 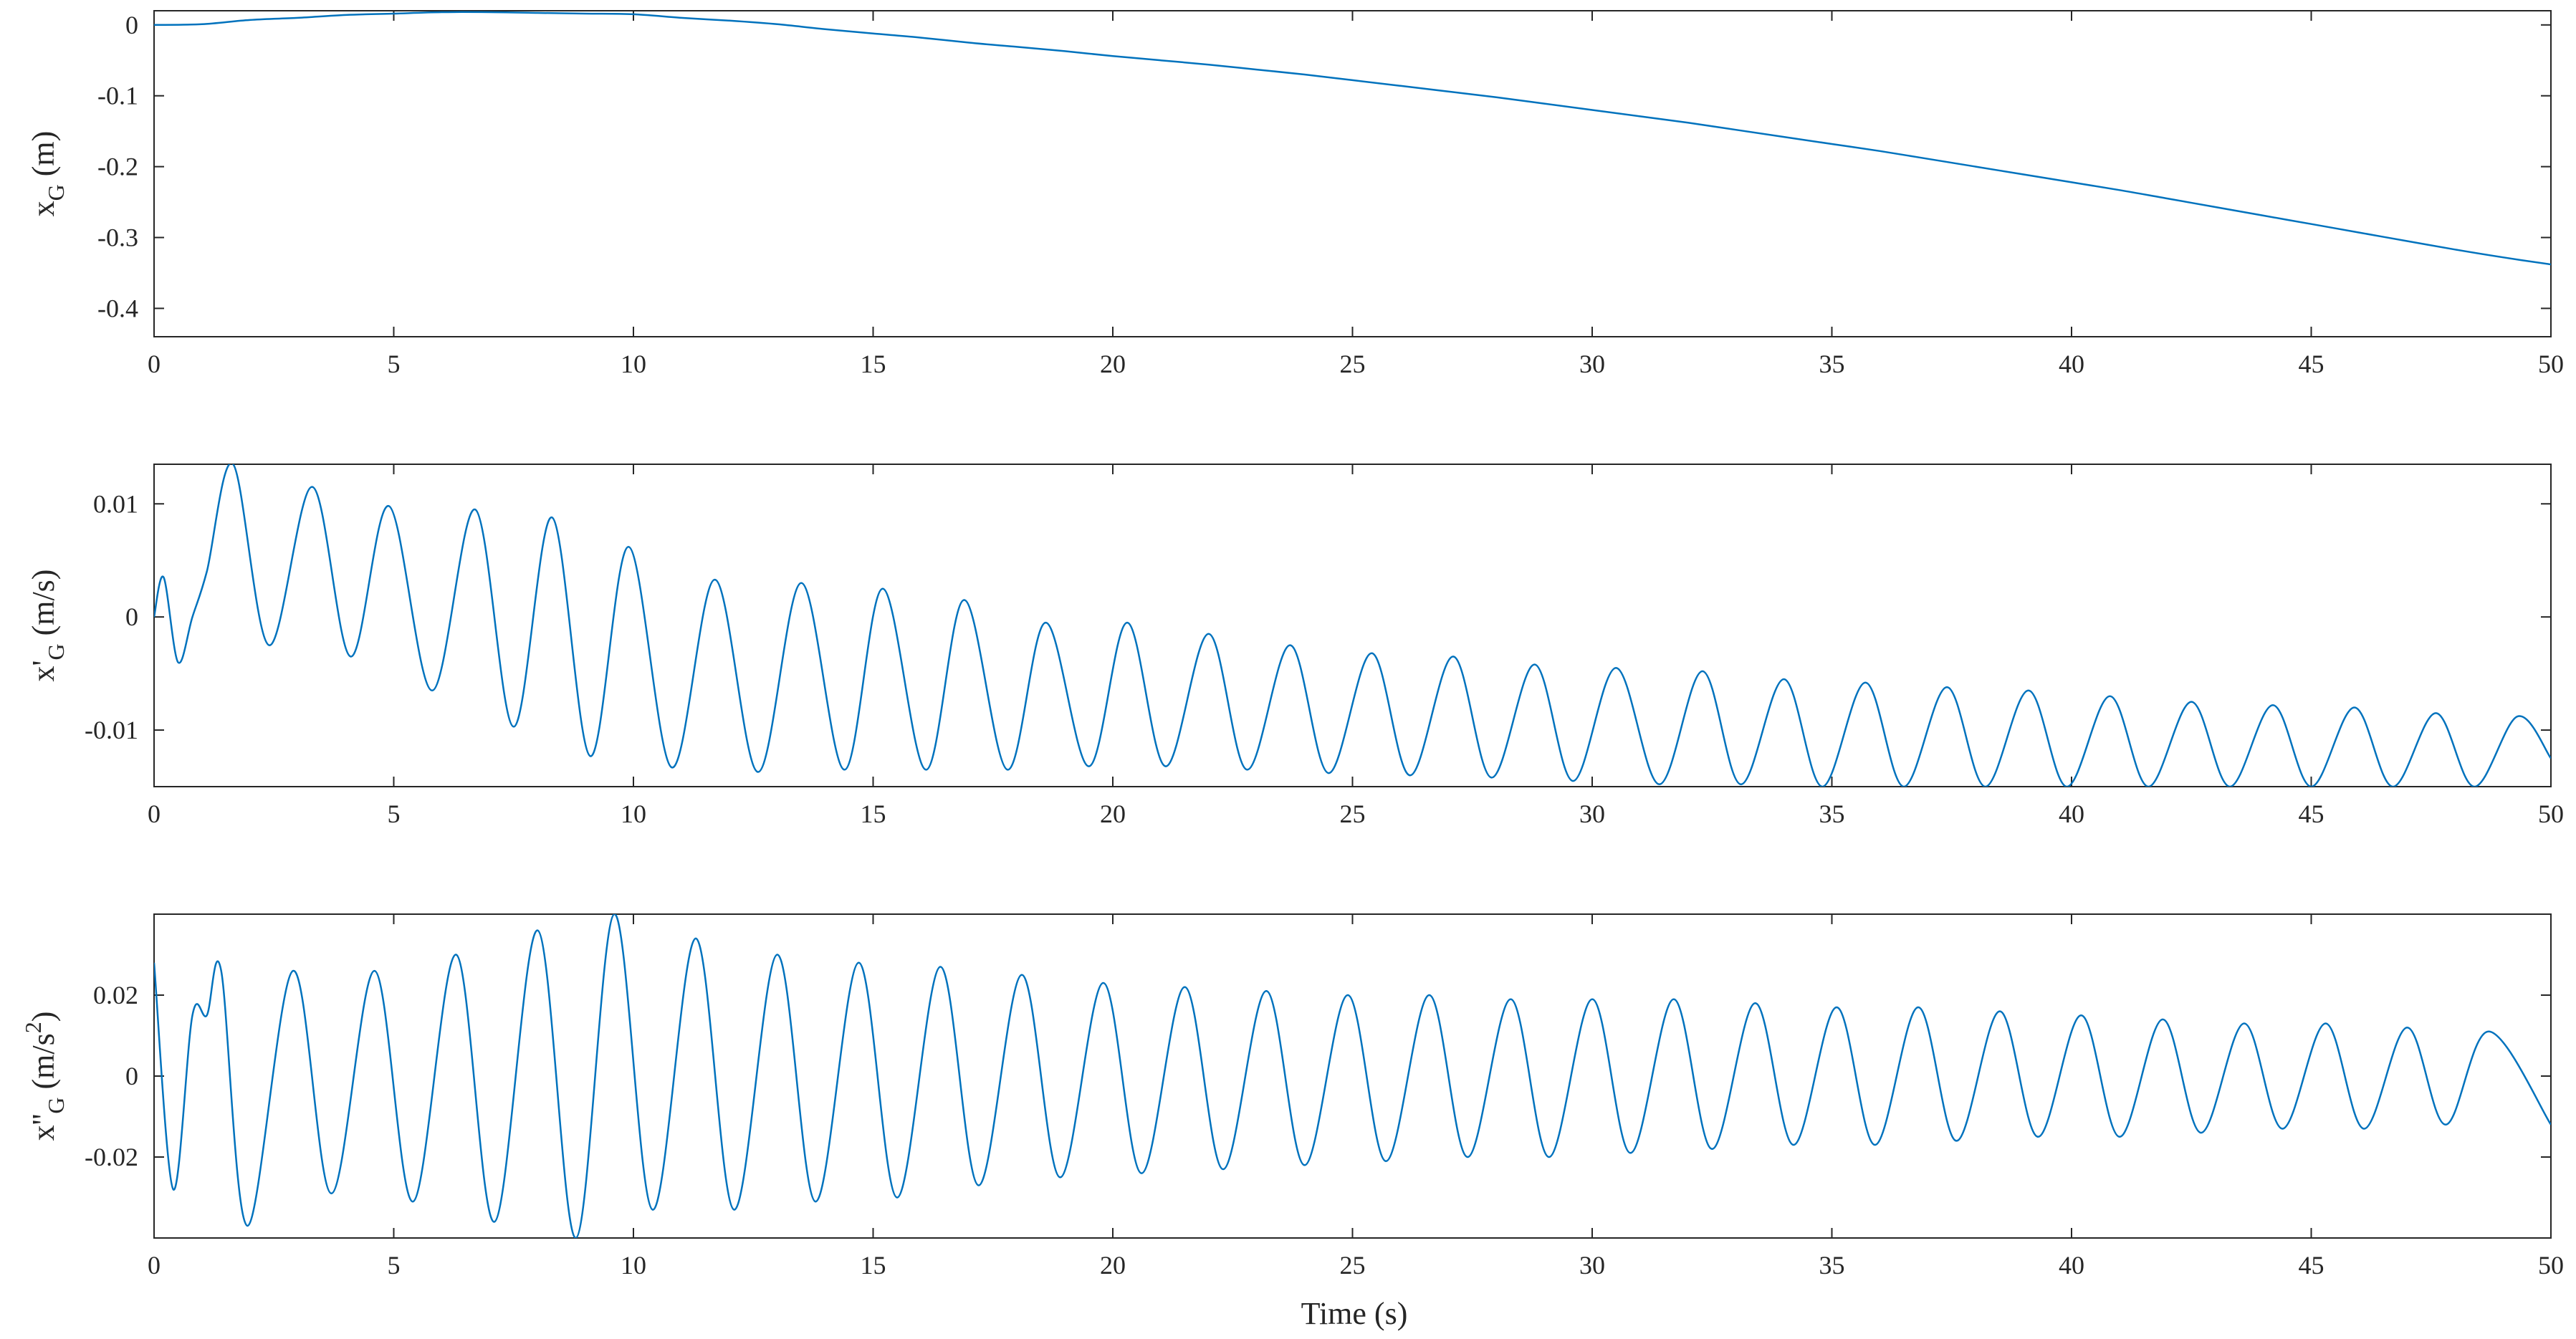 What do you see at coordinates (44, 1127) in the screenshot?
I see `y-axis-label-base: x''` at bounding box center [44, 1127].